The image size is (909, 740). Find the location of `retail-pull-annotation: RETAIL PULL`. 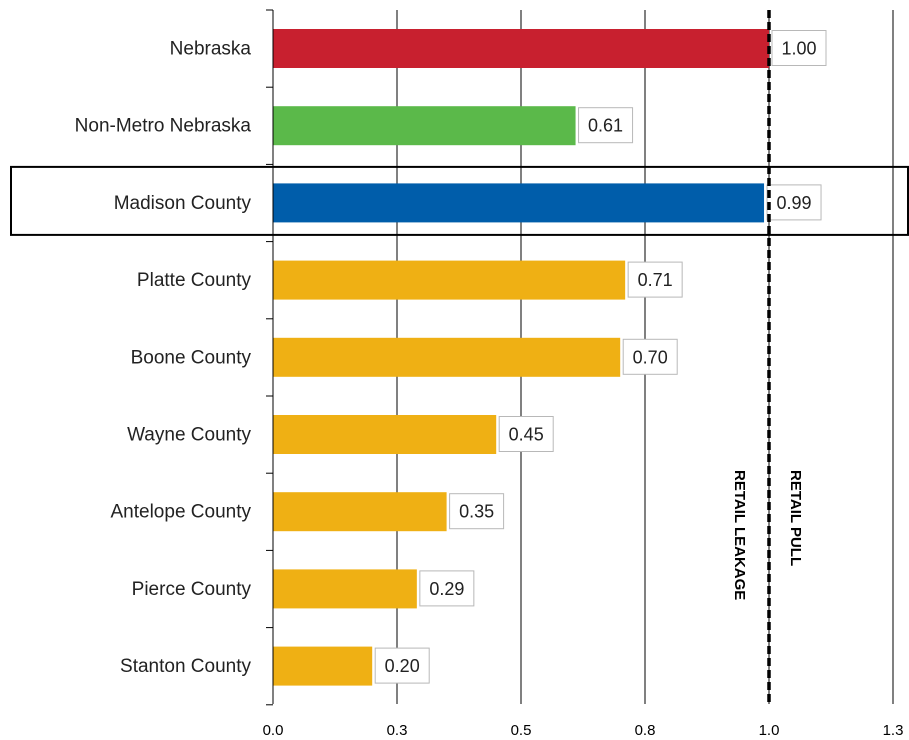

retail-pull-annotation: RETAIL PULL is located at coordinates (795, 518).